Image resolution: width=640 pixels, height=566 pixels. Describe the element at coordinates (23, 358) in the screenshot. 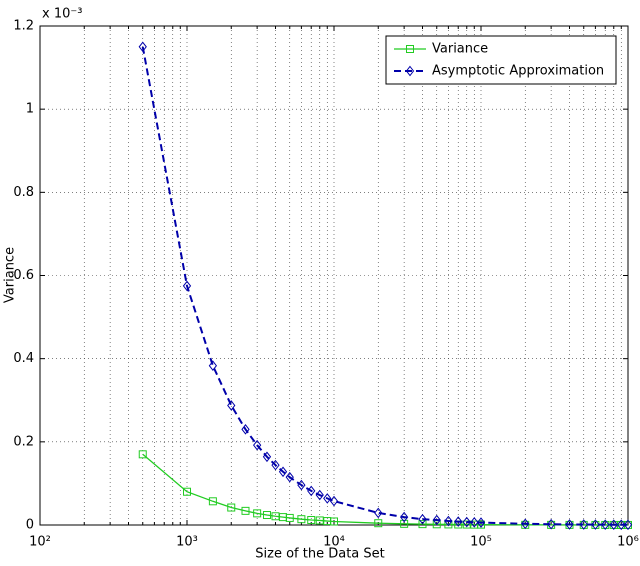

I see `y-tick-label: 0.4` at that location.